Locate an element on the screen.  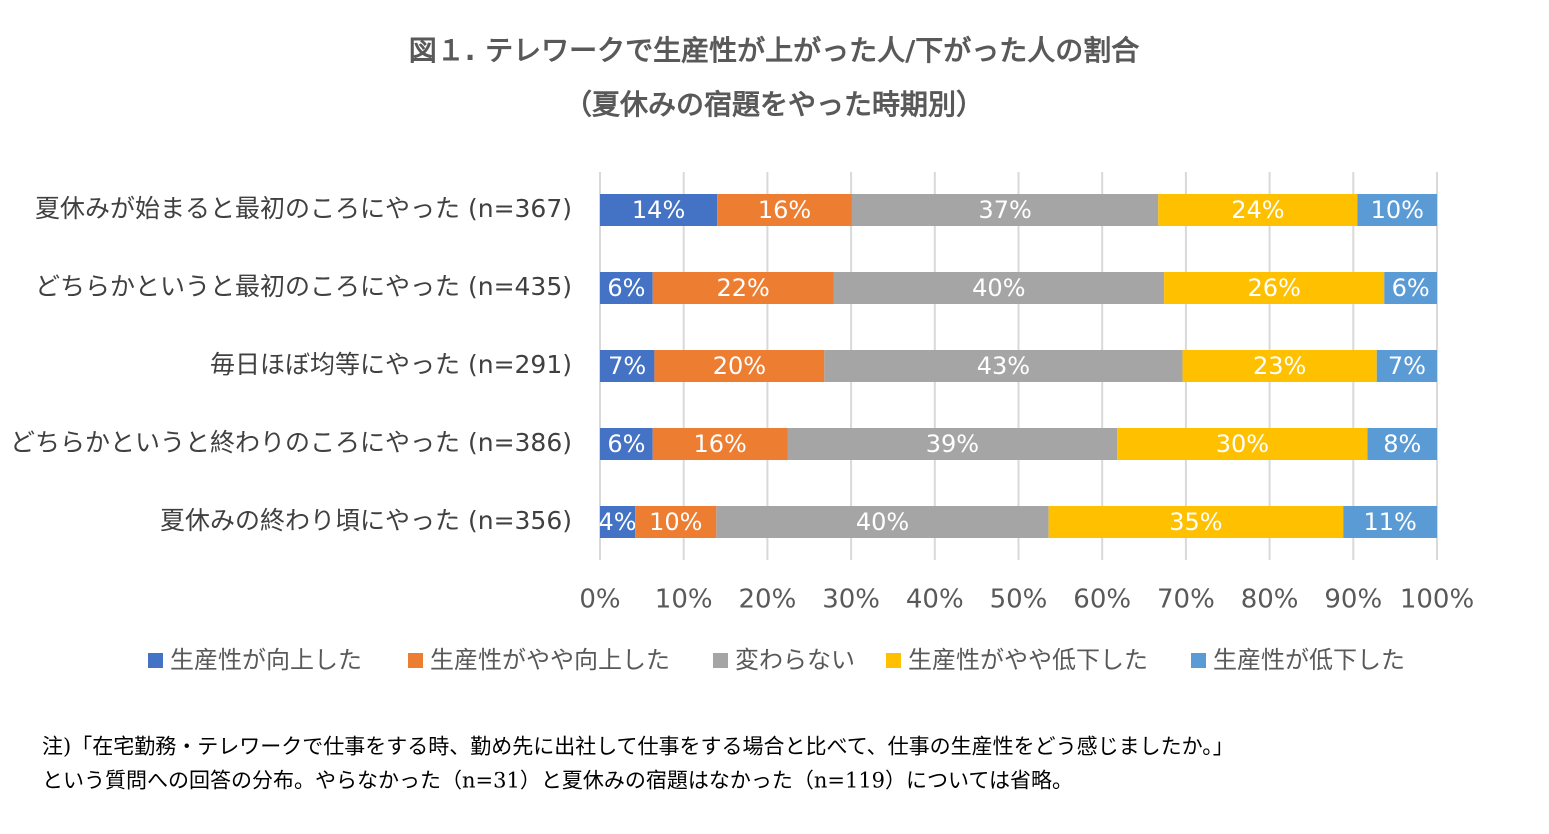
legend-label: 生産性が低下した is located at coordinates (1309, 660).